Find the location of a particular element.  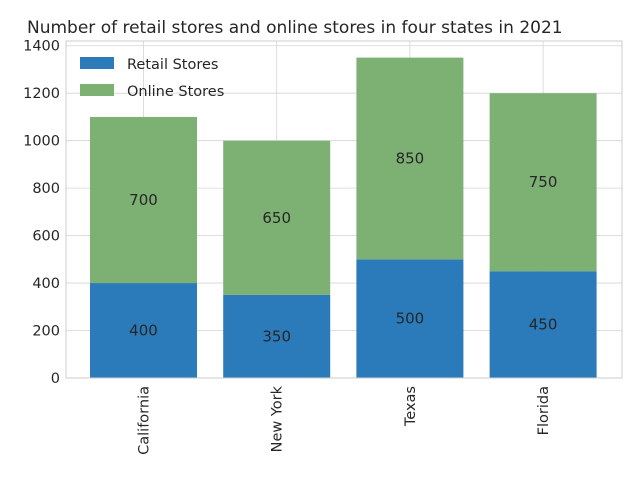

bar-value-label: 500 is located at coordinates (410, 319).